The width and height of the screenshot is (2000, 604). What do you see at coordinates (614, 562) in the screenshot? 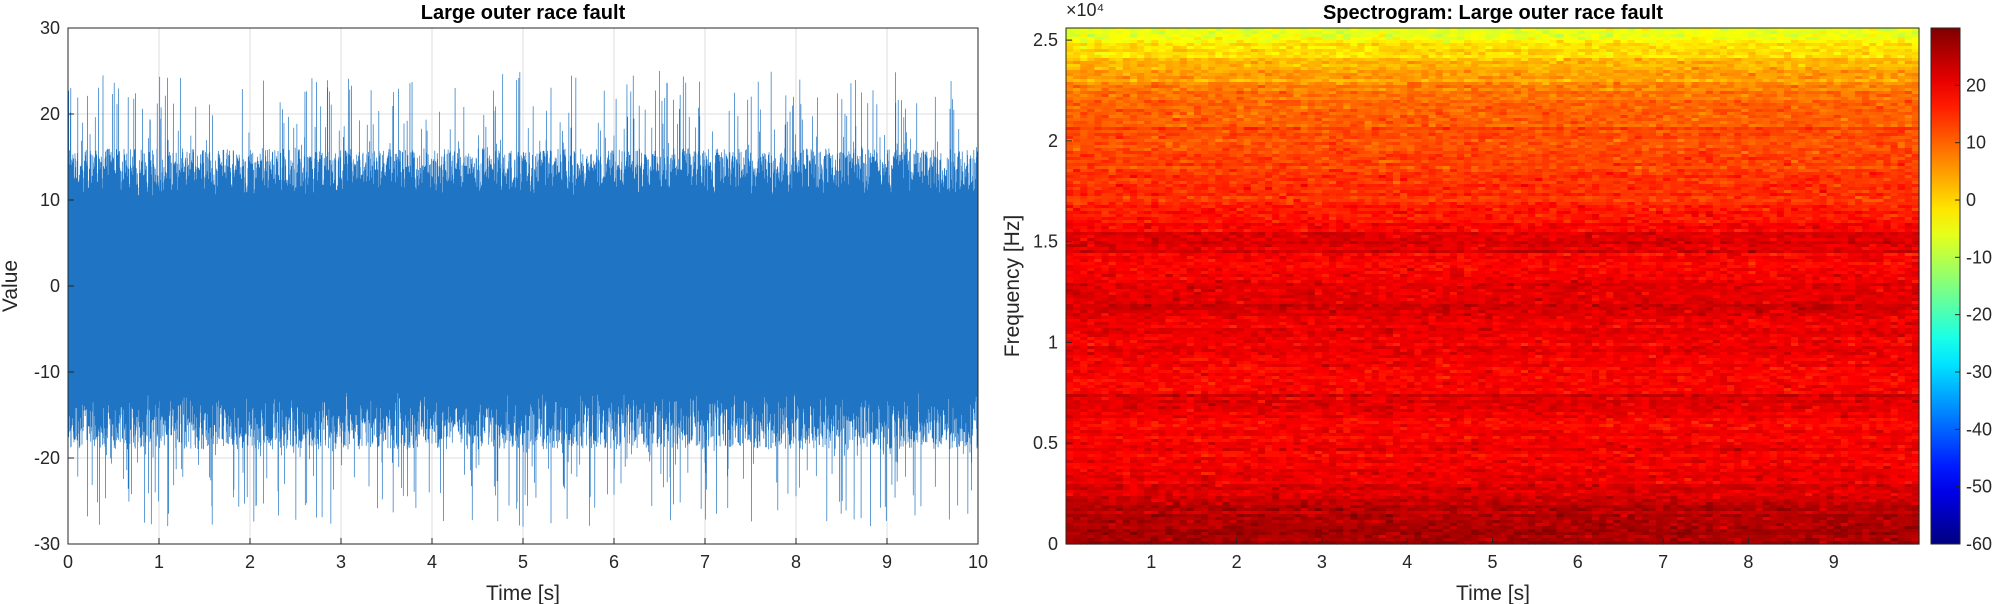
I see `signal-x-tick-label: 6` at bounding box center [614, 562].